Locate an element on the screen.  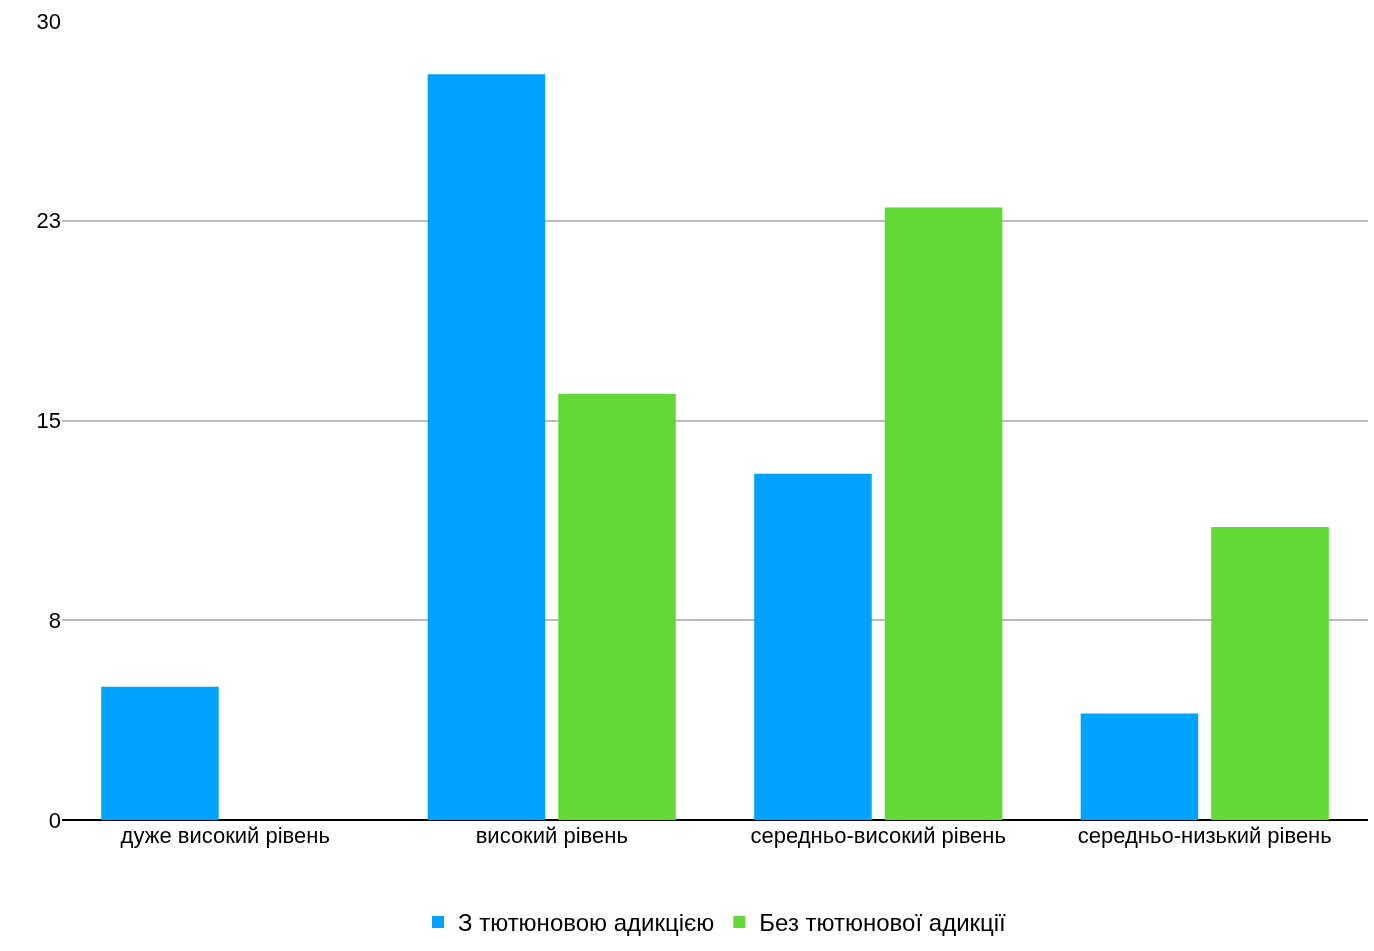
x-tick-label: високий рівень is located at coordinates (551, 835).